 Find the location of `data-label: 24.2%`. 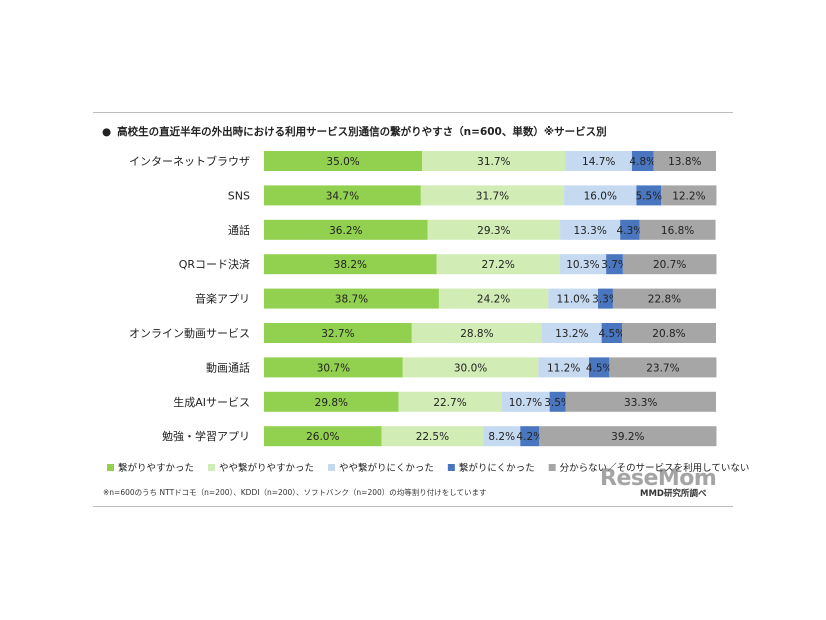

data-label: 24.2% is located at coordinates (493, 300).